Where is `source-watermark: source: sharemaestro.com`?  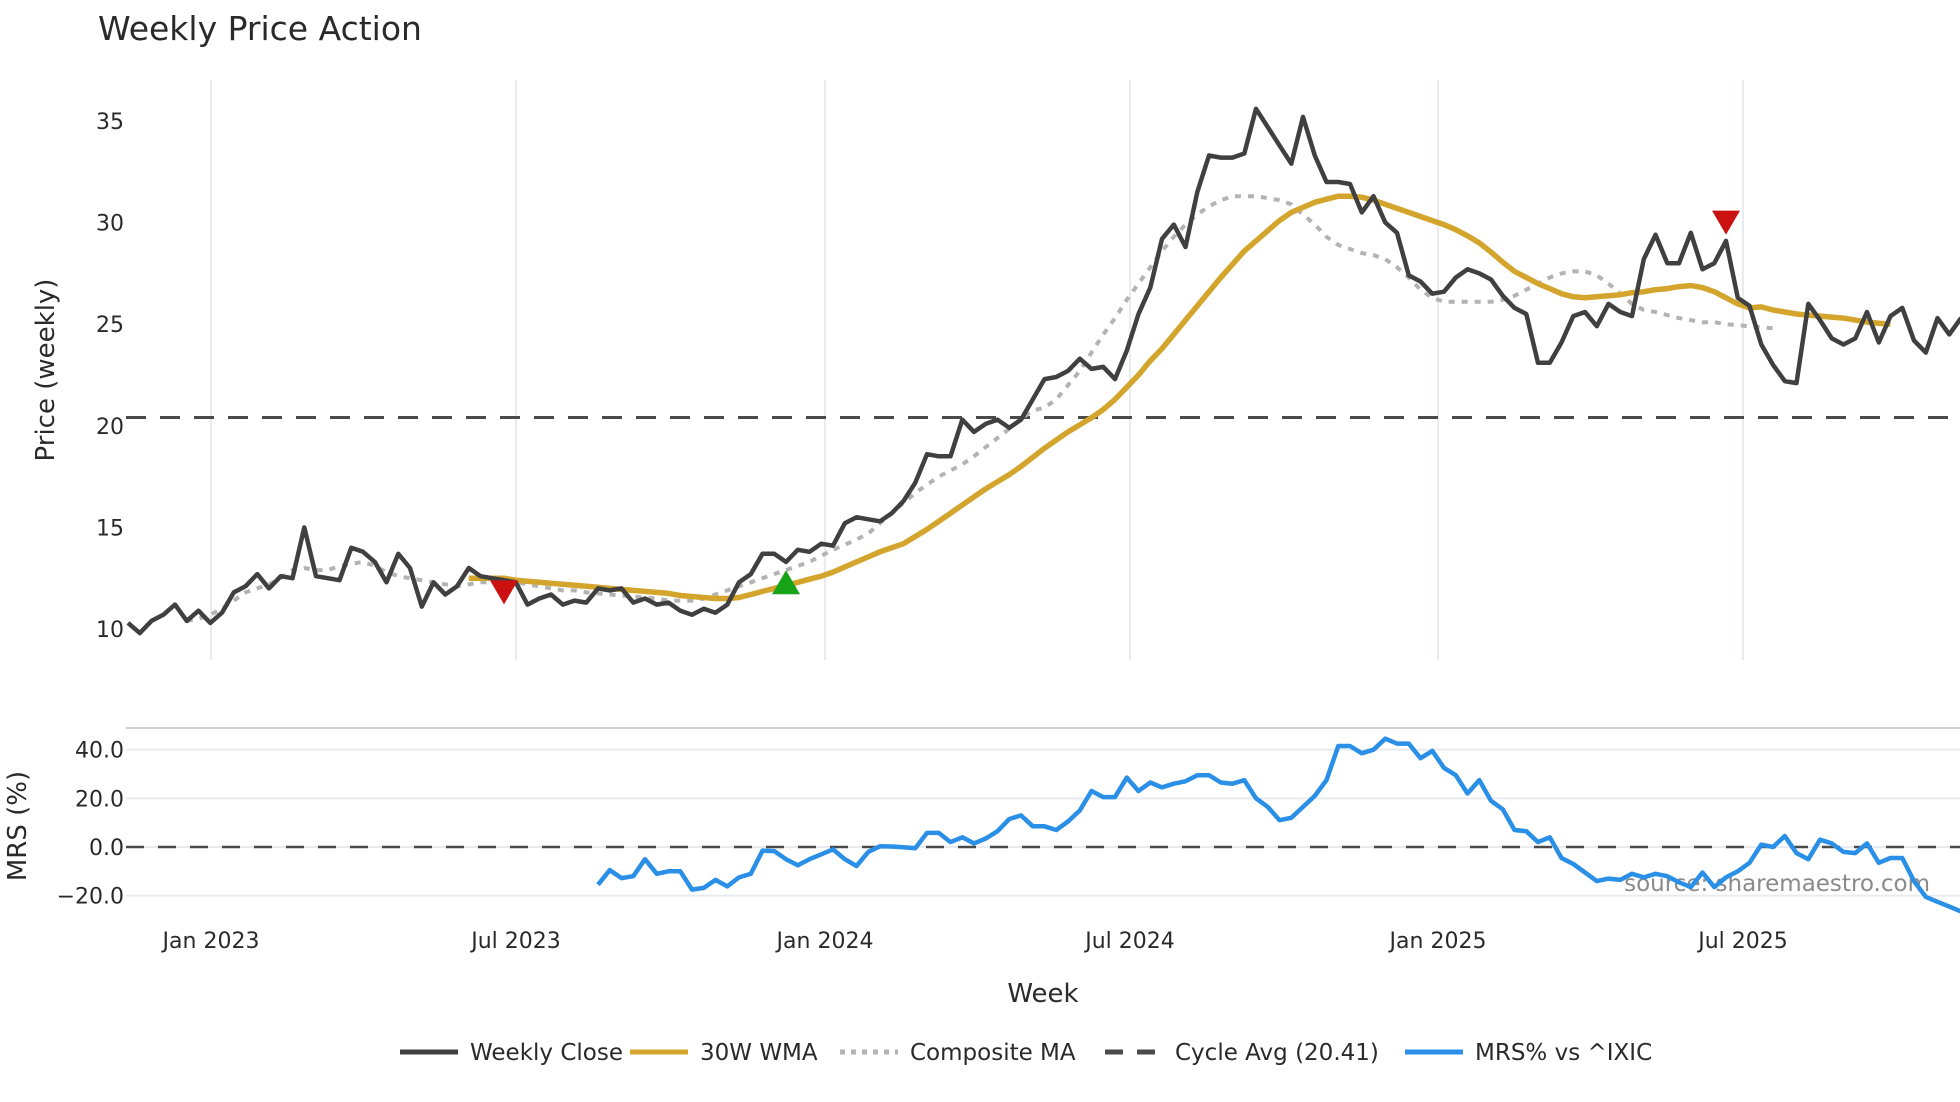 source-watermark: source: sharemaestro.com is located at coordinates (1777, 884).